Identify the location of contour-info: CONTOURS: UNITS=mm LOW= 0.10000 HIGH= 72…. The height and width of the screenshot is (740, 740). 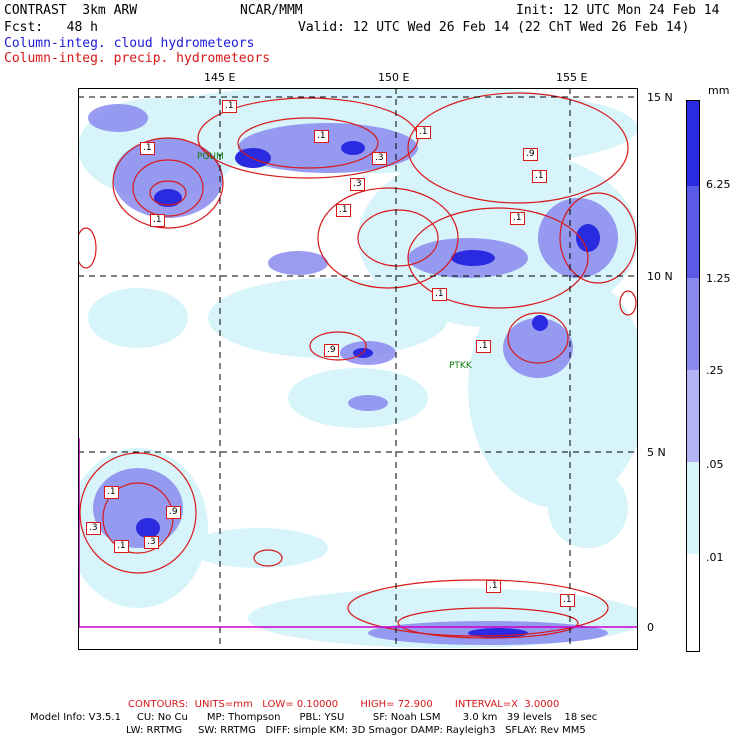
(344, 704).